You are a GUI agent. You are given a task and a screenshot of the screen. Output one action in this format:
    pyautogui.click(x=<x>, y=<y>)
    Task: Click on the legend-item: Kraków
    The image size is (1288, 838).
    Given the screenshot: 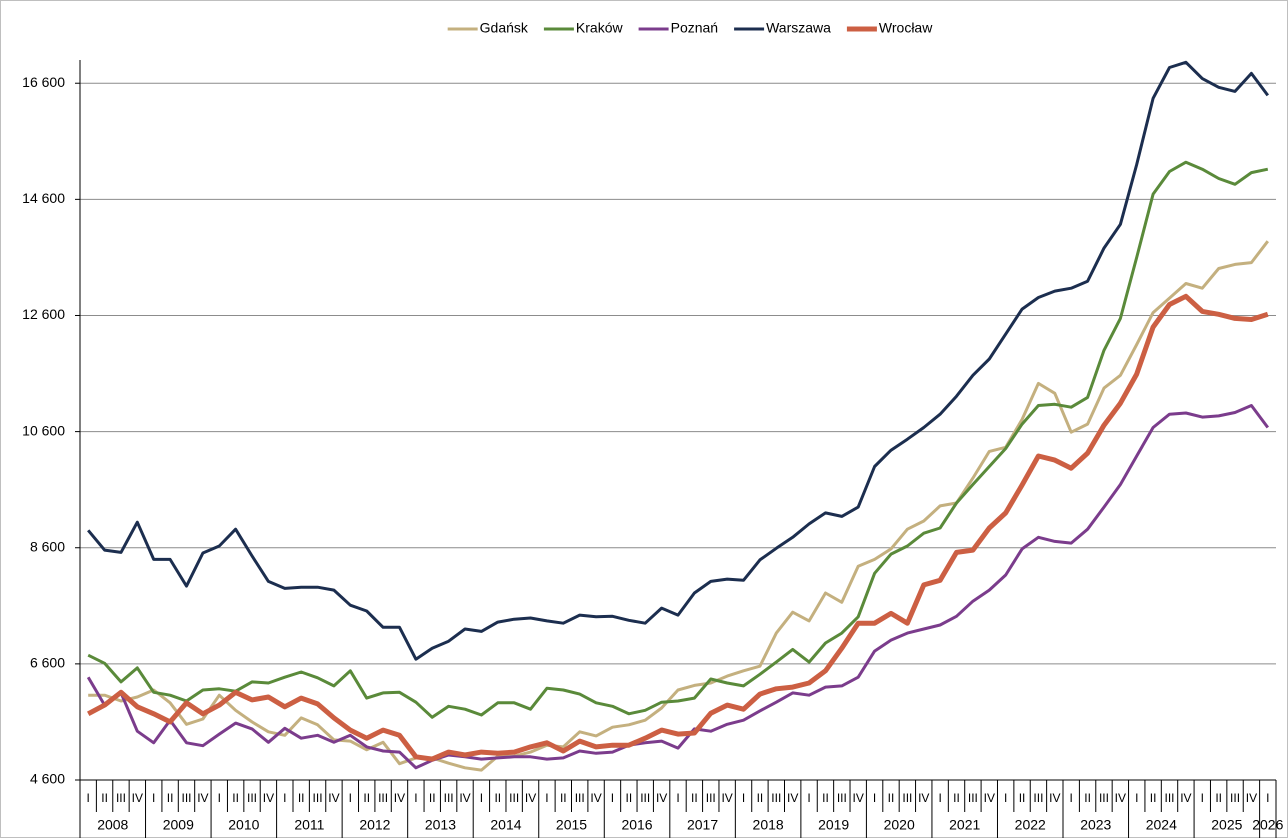 What is the action you would take?
    pyautogui.click(x=583, y=28)
    